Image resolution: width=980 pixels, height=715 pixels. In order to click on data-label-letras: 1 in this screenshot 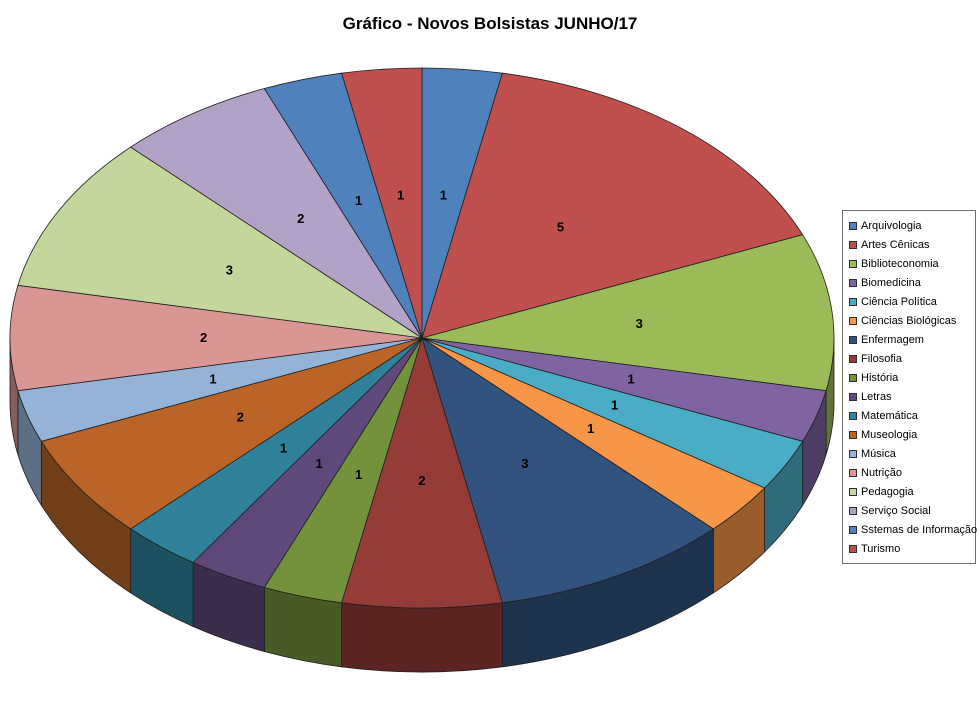, I will do `click(318, 463)`.